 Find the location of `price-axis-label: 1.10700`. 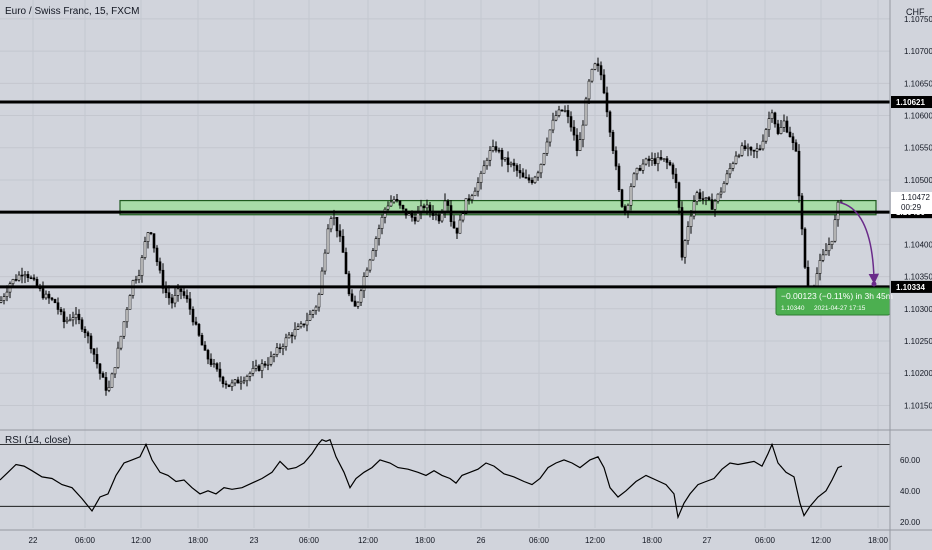

price-axis-label: 1.10700 is located at coordinates (918, 51).